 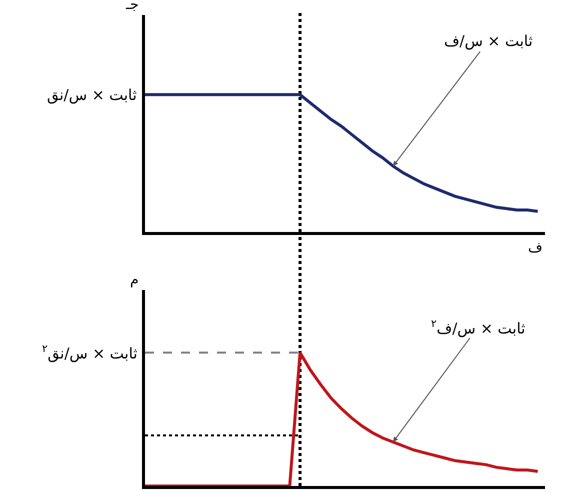 What do you see at coordinates (488, 41) in the screenshot?
I see `text: ثابت × س/ف` at bounding box center [488, 41].